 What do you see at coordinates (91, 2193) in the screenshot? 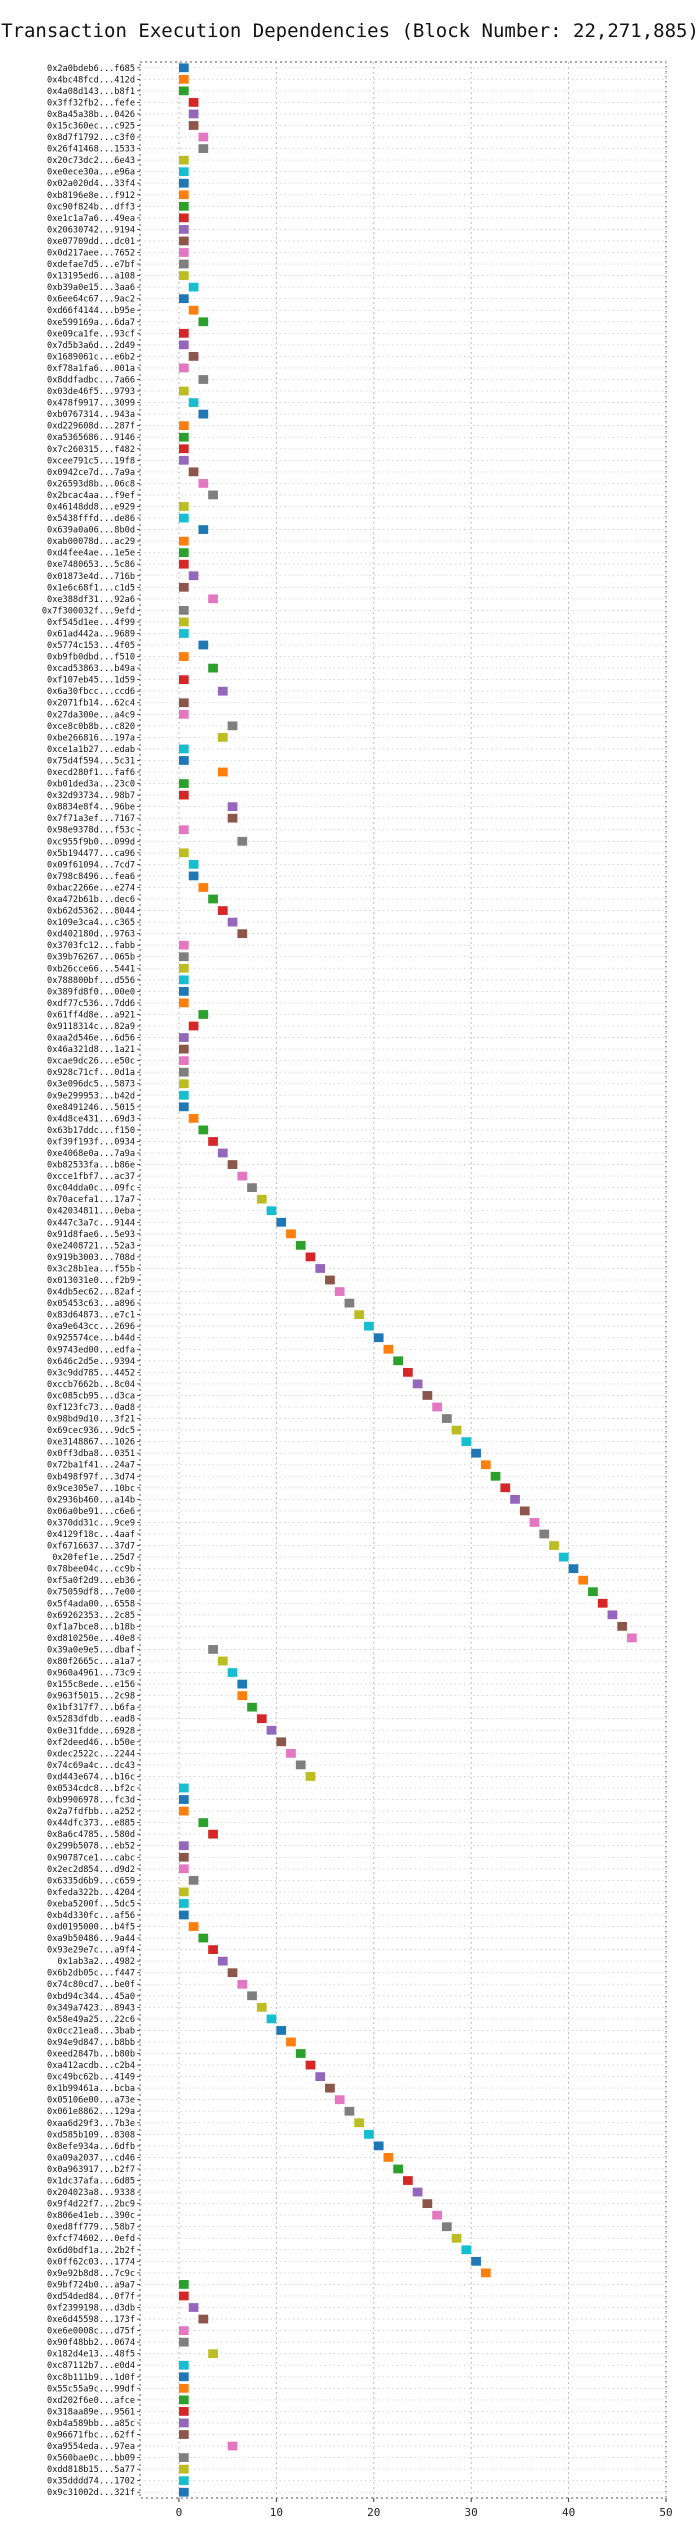
I see `transaction-label: 0x204023a8...9338` at bounding box center [91, 2193].